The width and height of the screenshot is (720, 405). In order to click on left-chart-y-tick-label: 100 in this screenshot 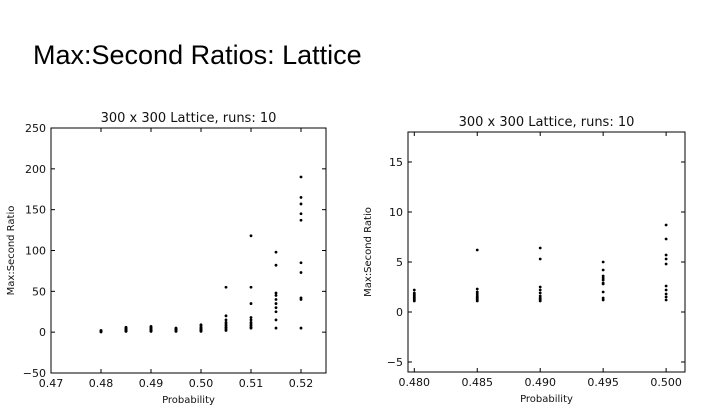, I will do `click(35, 251)`.